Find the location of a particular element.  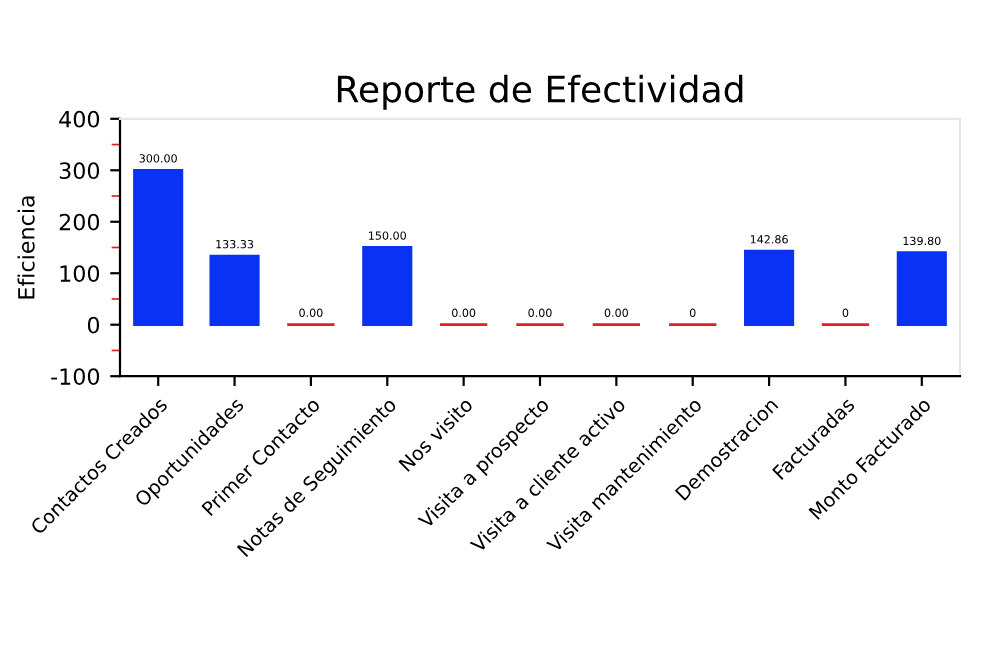

y-tick-label: 0 is located at coordinates (93, 325).